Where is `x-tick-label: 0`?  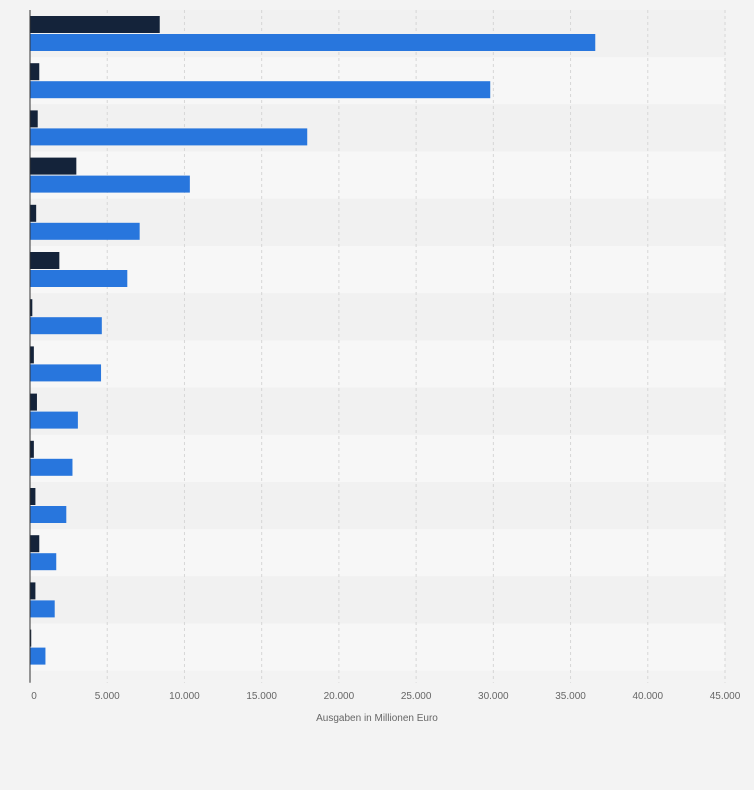 x-tick-label: 0 is located at coordinates (34, 696).